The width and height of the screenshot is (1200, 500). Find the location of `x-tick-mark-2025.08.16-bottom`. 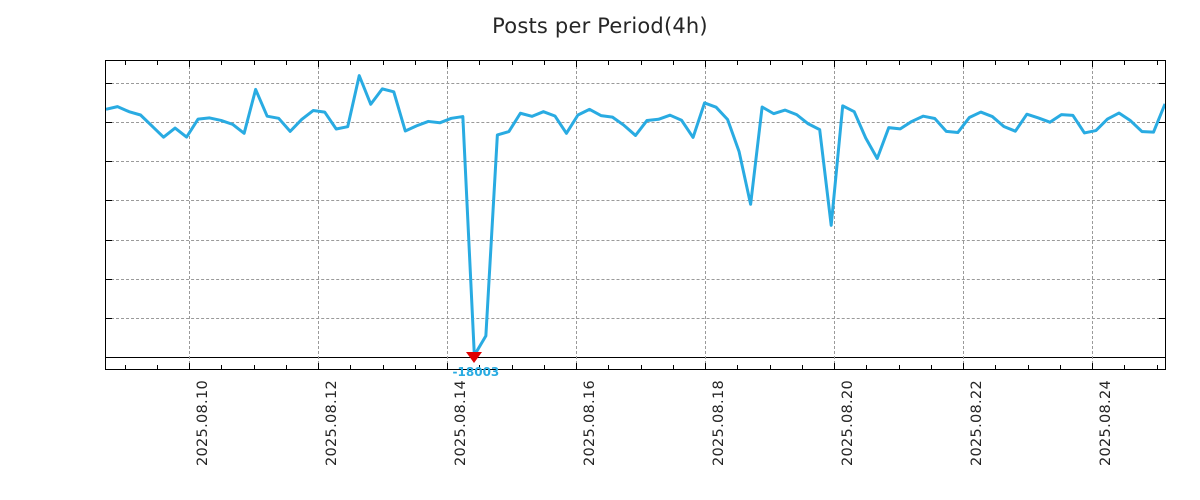

x-tick-mark-2025.08.16-bottom is located at coordinates (576, 366).